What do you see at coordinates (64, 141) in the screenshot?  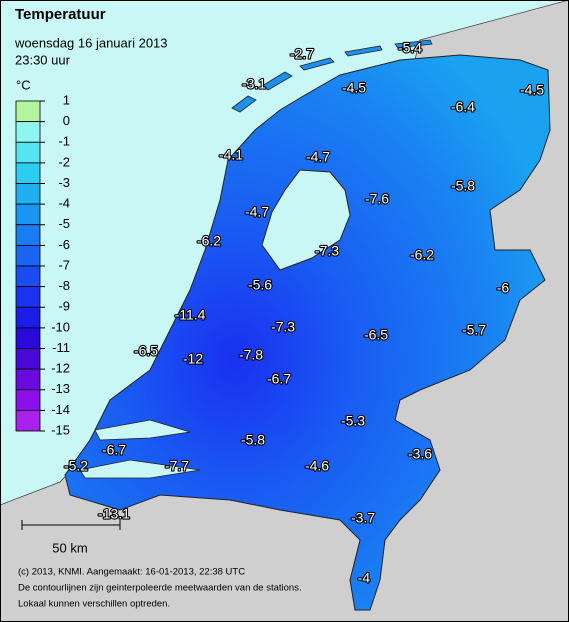 I see `legend-label: -1` at bounding box center [64, 141].